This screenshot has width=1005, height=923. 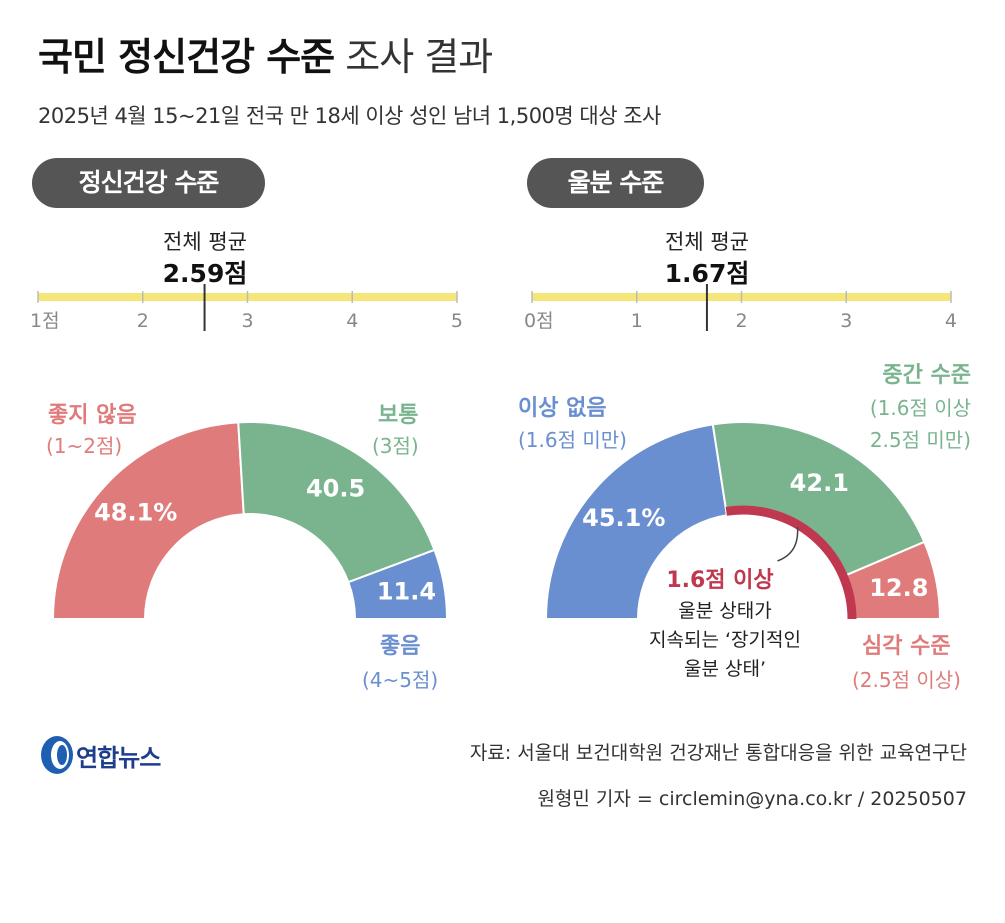 What do you see at coordinates (572, 440) in the screenshot?
I see `seg-none-range: (1.6점 미만)` at bounding box center [572, 440].